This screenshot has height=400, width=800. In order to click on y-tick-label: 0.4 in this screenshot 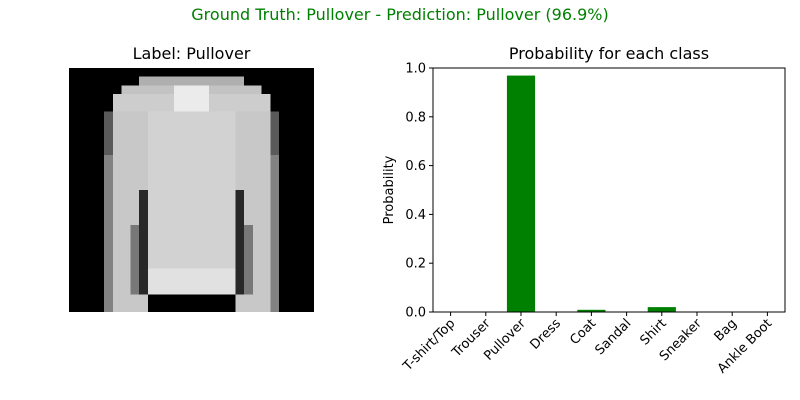, I will do `click(415, 215)`.